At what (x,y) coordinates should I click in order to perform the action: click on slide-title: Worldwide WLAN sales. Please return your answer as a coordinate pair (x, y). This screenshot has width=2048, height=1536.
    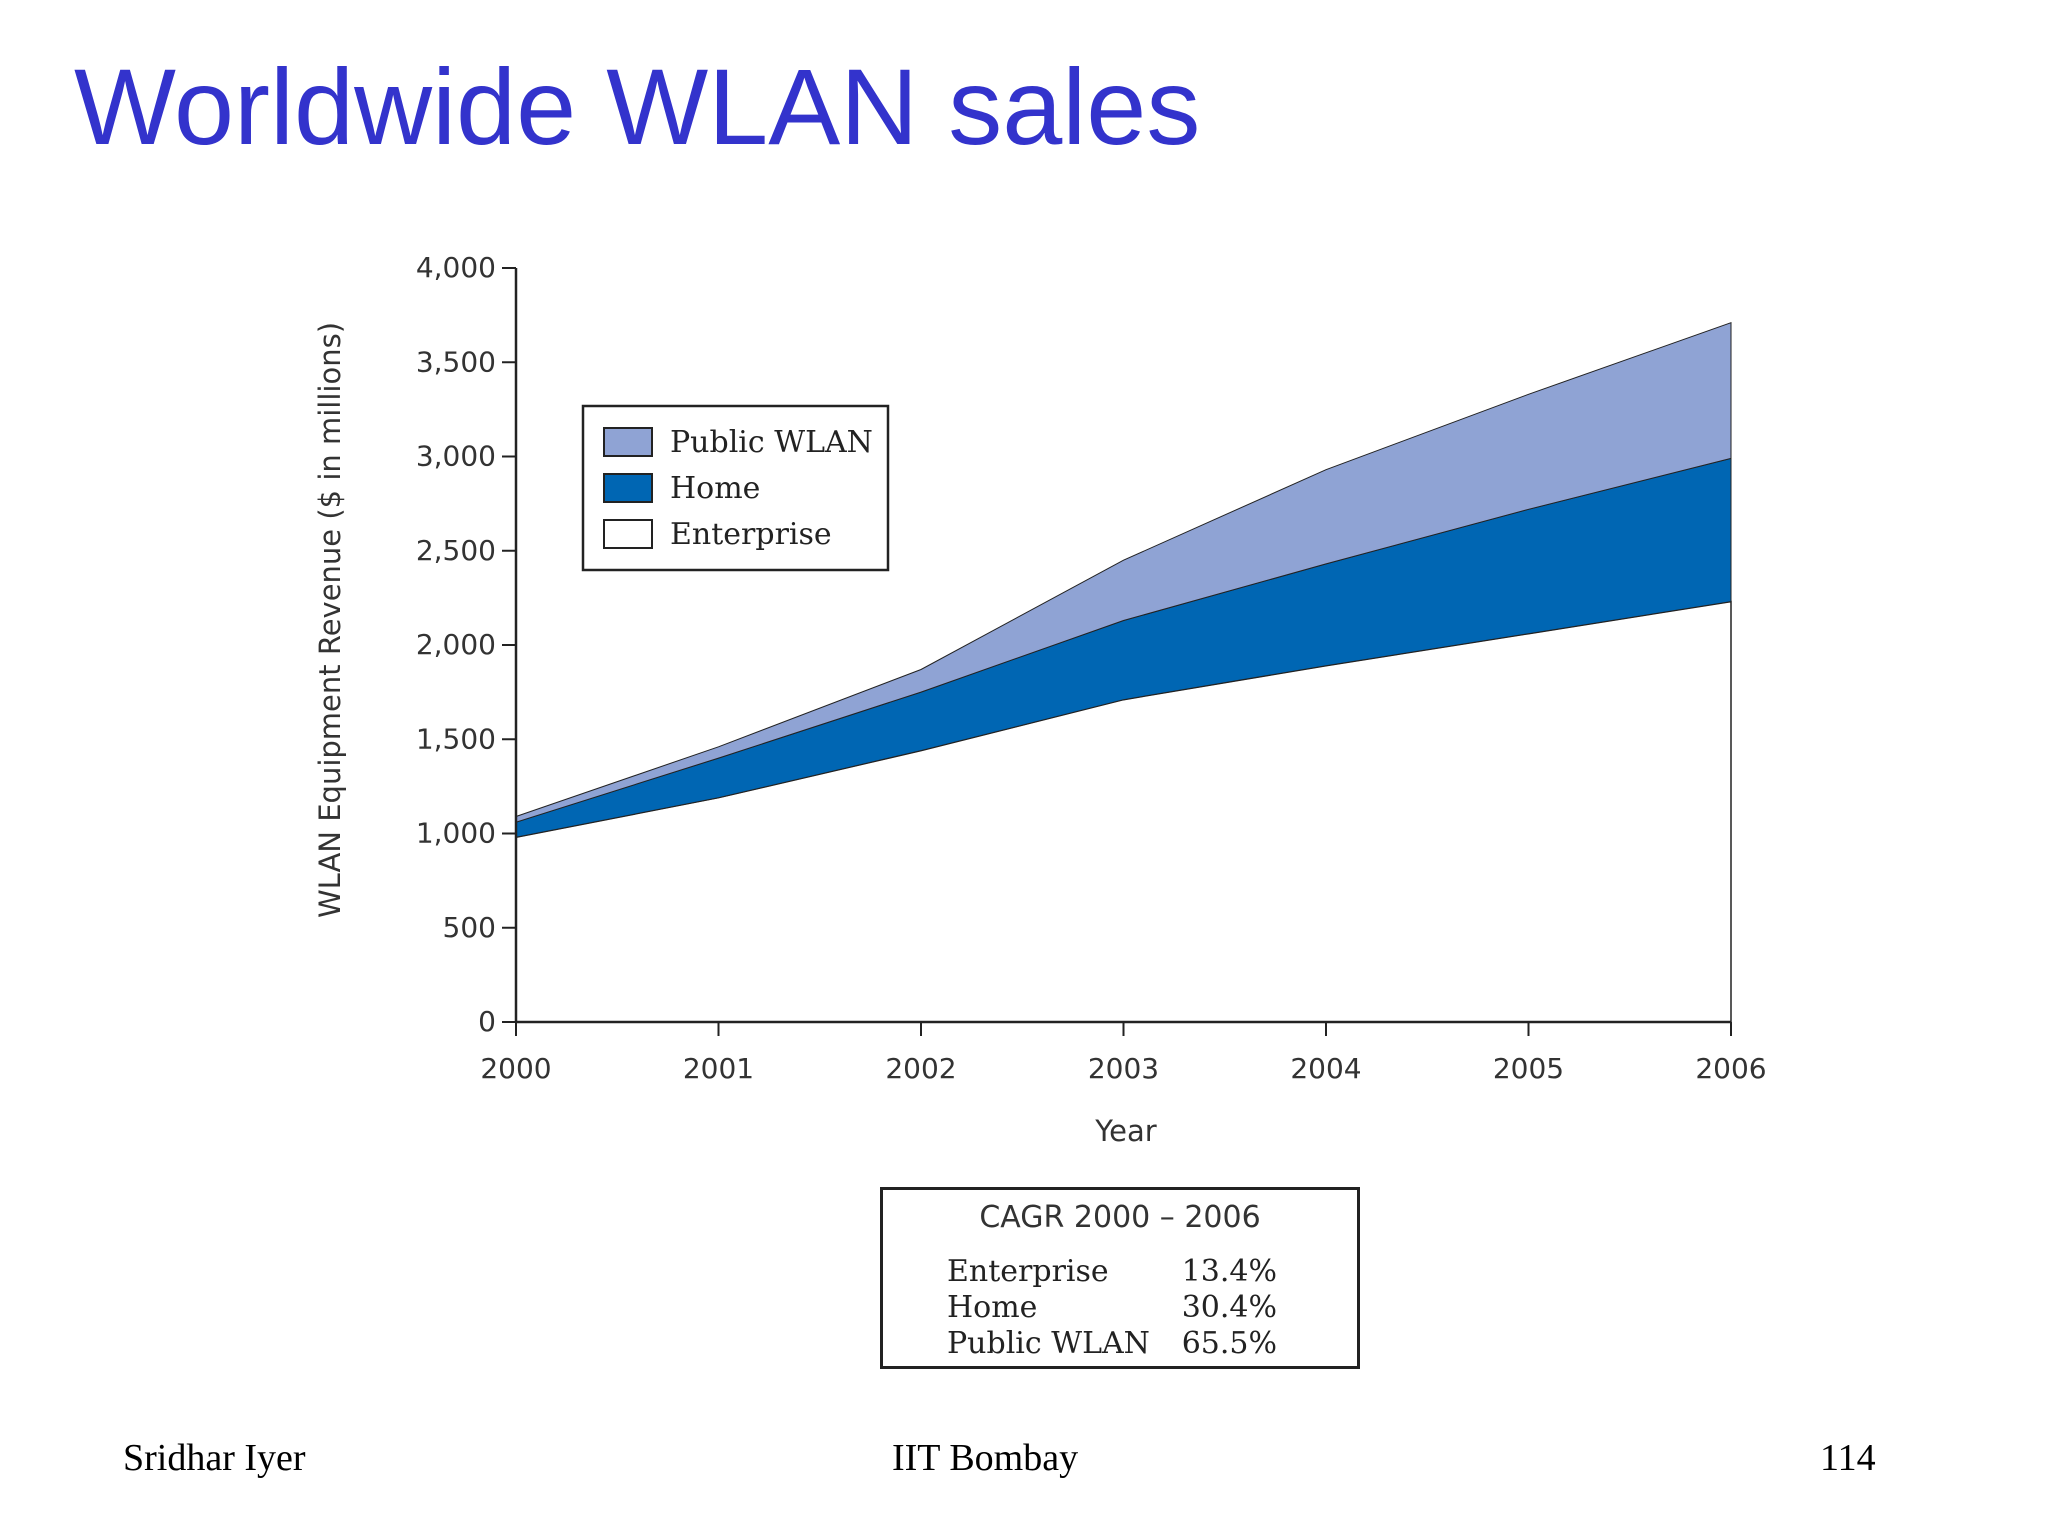
    Looking at the image, I should click on (637, 106).